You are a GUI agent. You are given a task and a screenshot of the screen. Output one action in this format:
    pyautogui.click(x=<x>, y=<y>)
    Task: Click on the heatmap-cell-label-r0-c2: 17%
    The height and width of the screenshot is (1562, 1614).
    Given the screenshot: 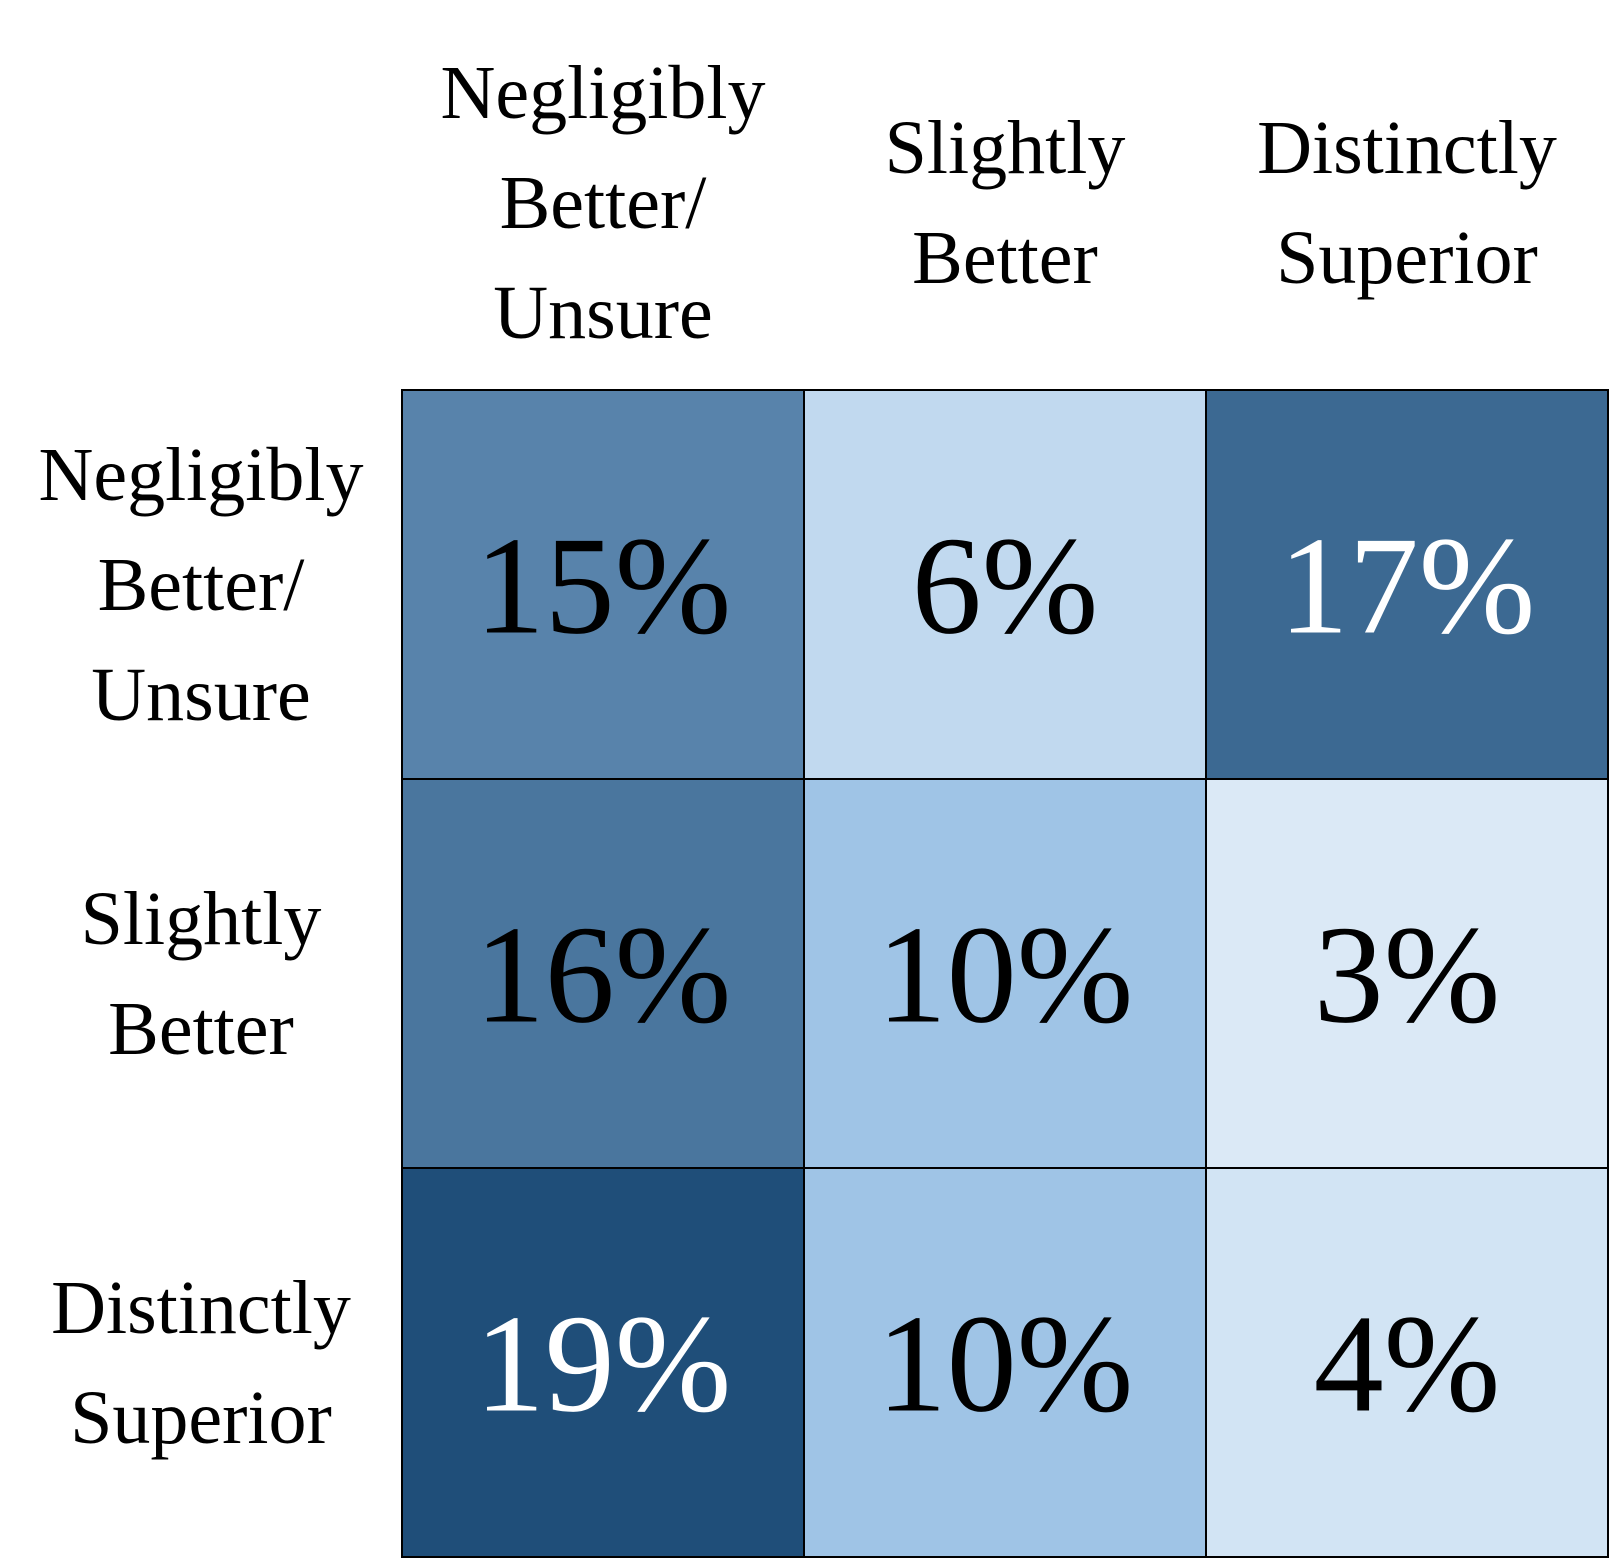 What is the action you would take?
    pyautogui.click(x=1407, y=586)
    